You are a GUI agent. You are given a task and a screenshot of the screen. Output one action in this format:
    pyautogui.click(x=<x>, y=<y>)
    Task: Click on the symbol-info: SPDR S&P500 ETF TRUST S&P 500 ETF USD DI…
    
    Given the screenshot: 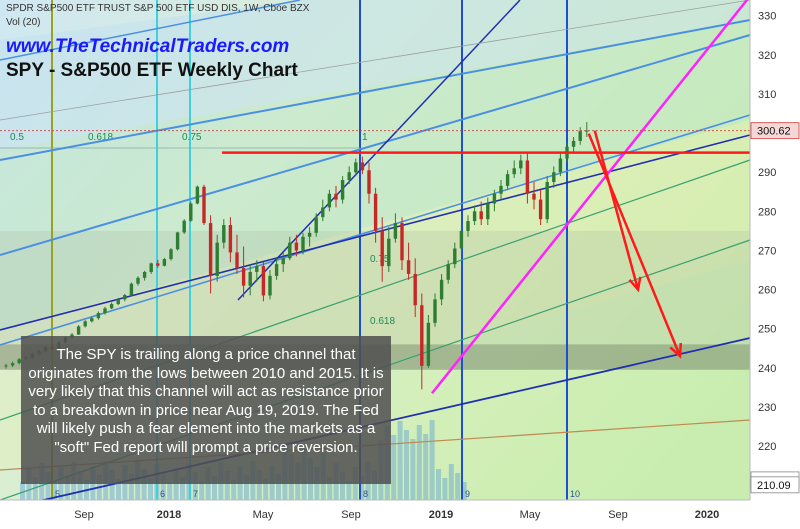 What is the action you would take?
    pyautogui.click(x=158, y=8)
    